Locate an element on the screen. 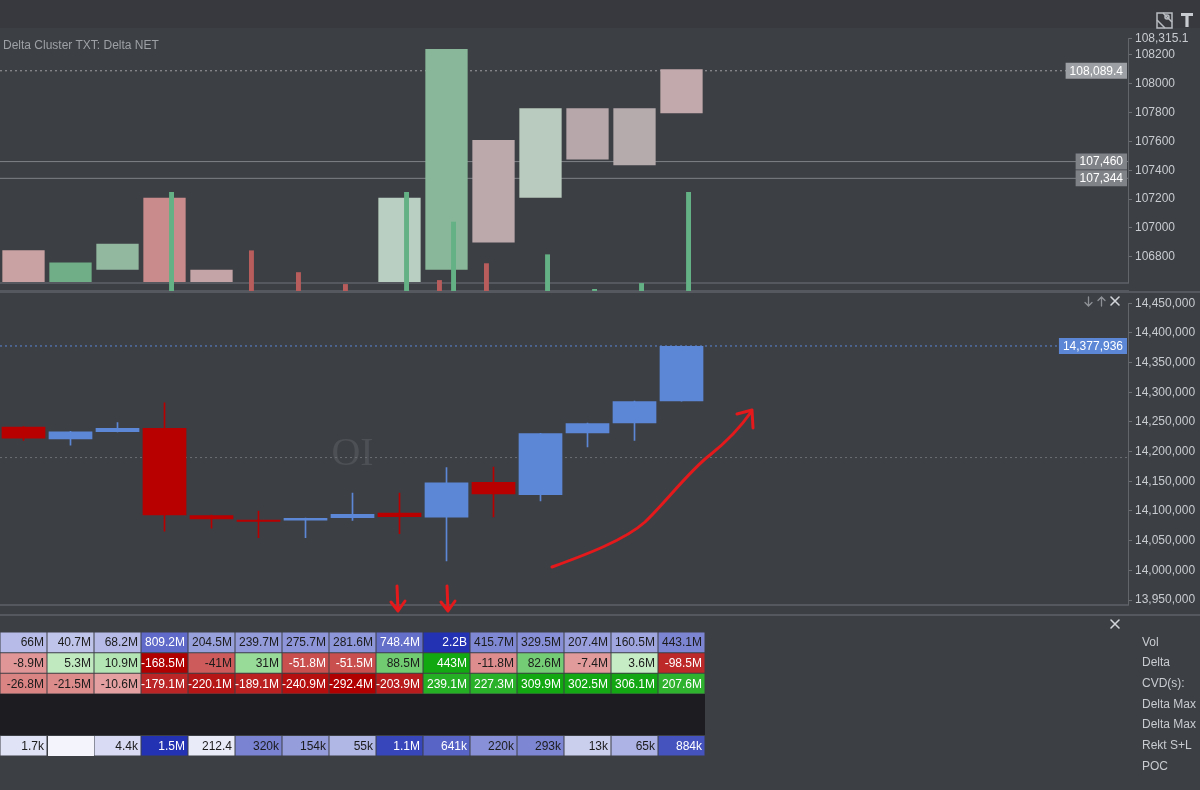 The image size is (1200, 790). data-label: -26.8M is located at coordinates (25, 683).